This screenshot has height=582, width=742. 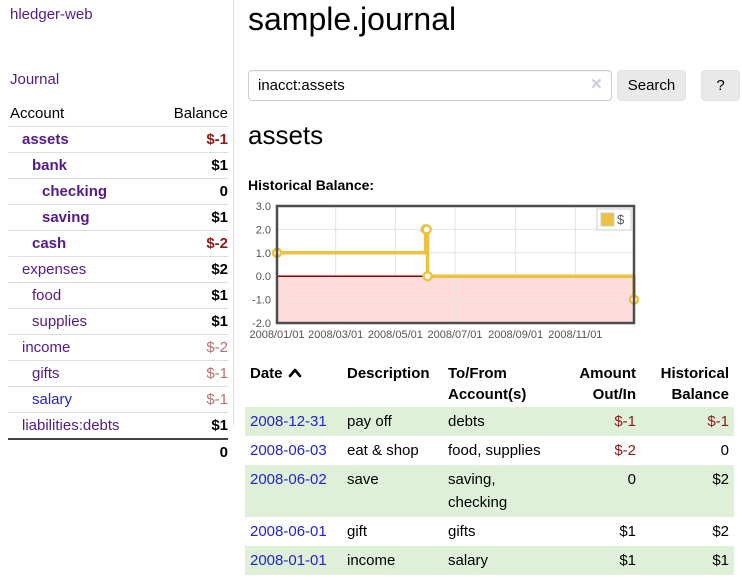 I want to click on transaction-date-link: 2008-12-31, so click(x=288, y=421).